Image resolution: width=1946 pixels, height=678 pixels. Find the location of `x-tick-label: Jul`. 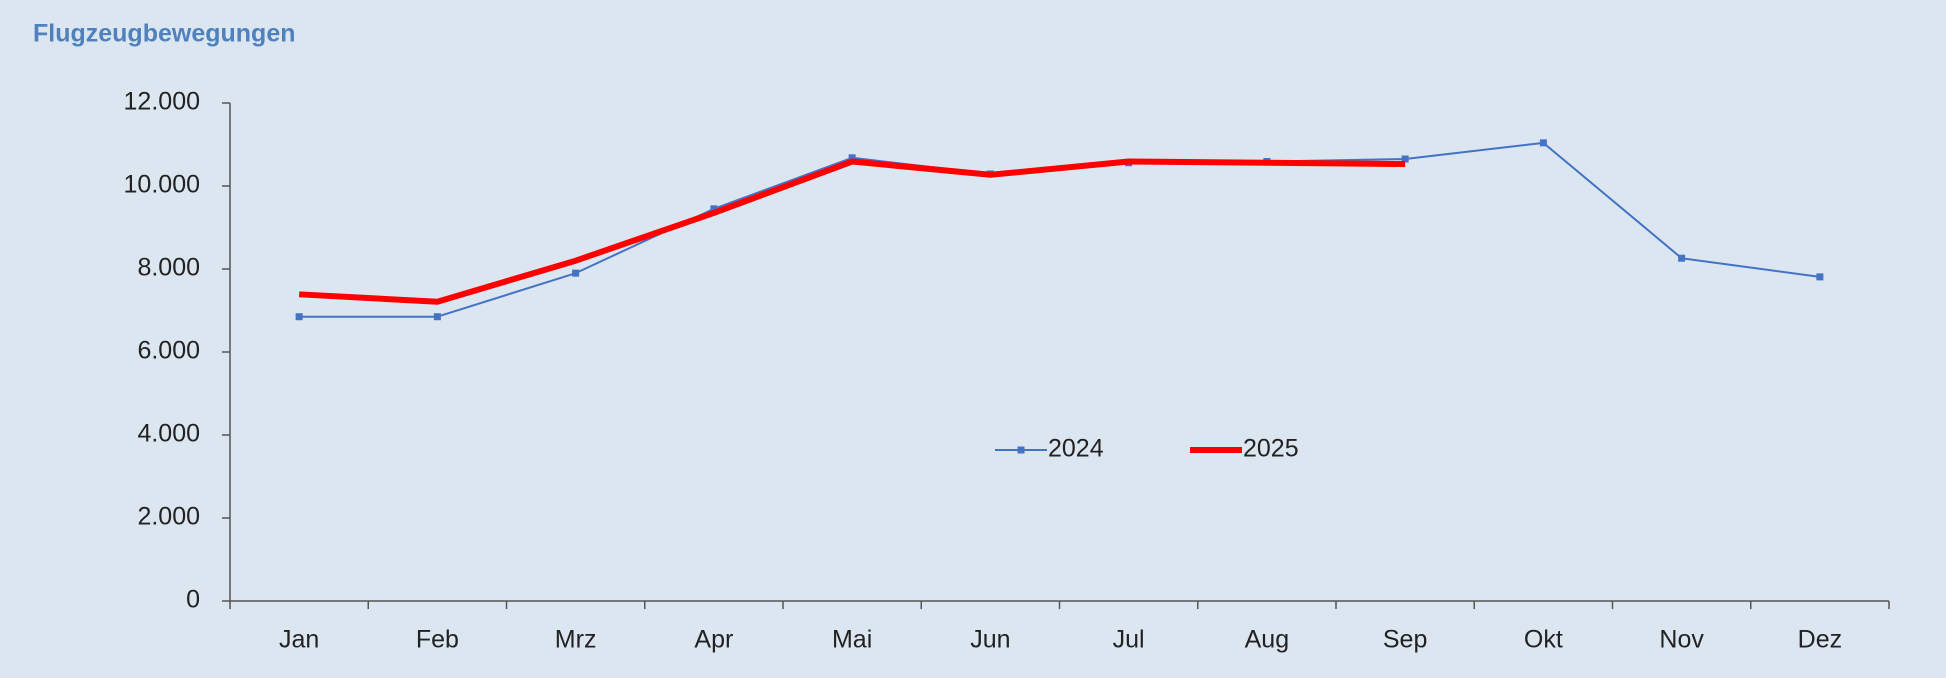

x-tick-label: Jul is located at coordinates (1129, 640).